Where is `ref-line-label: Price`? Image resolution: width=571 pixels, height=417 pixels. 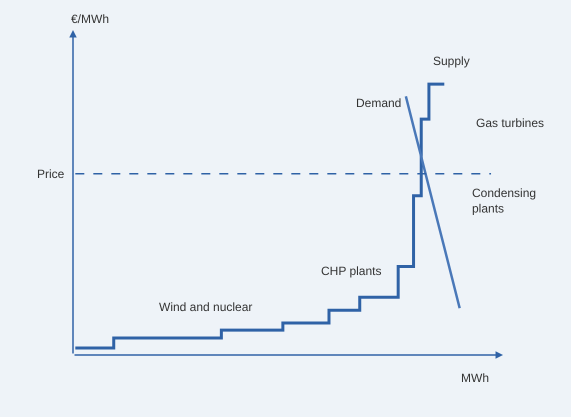
ref-line-label: Price is located at coordinates (51, 174).